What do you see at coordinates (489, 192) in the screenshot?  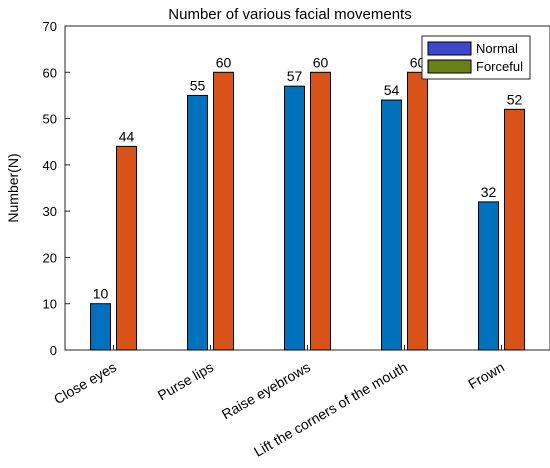 I see `data-label: 32` at bounding box center [489, 192].